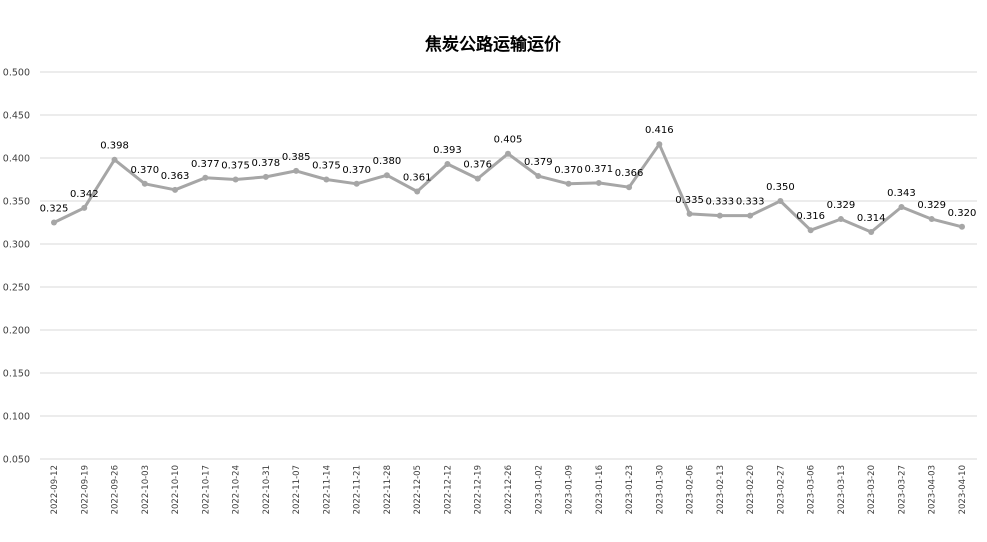 This screenshot has width=987, height=542. Describe the element at coordinates (902, 489) in the screenshot. I see `x-tick-label: 2023-03-27` at that location.